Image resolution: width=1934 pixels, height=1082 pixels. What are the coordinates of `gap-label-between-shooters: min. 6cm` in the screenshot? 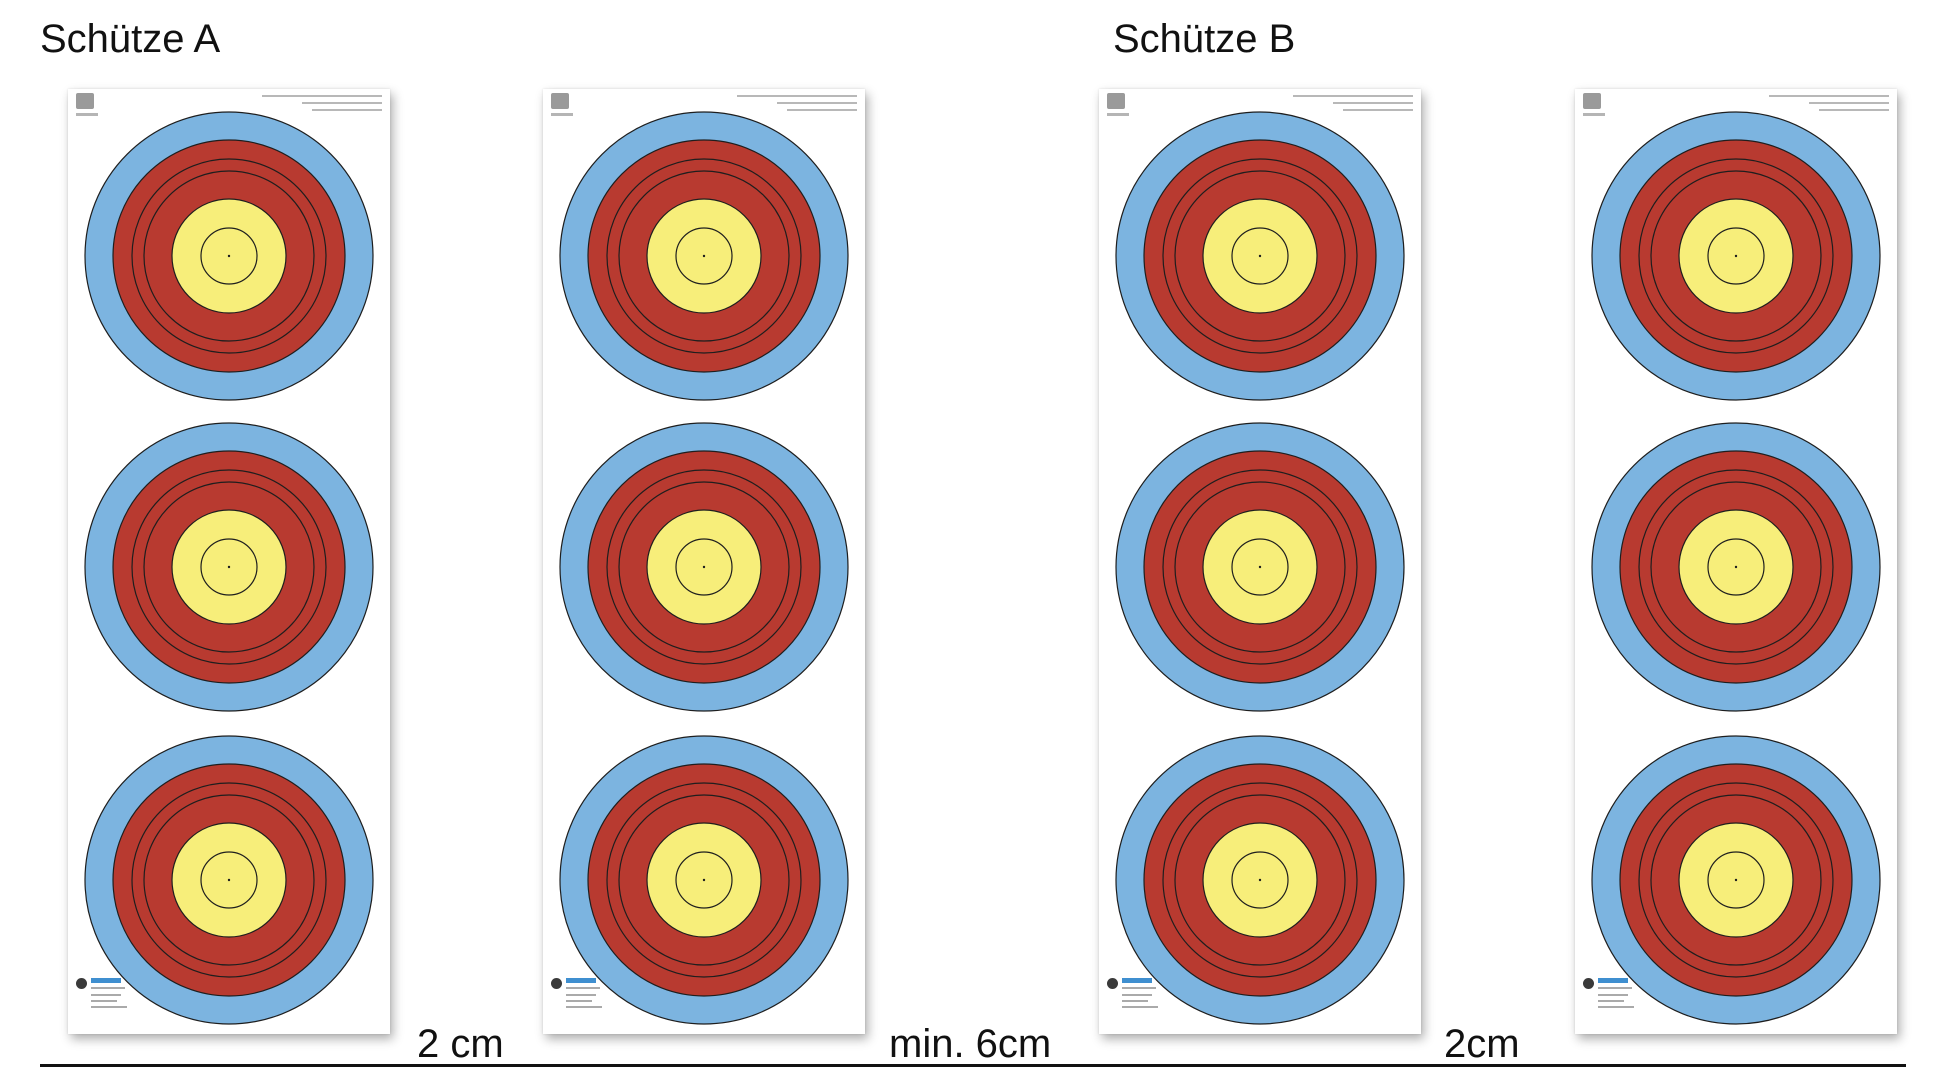 It's located at (970, 1044).